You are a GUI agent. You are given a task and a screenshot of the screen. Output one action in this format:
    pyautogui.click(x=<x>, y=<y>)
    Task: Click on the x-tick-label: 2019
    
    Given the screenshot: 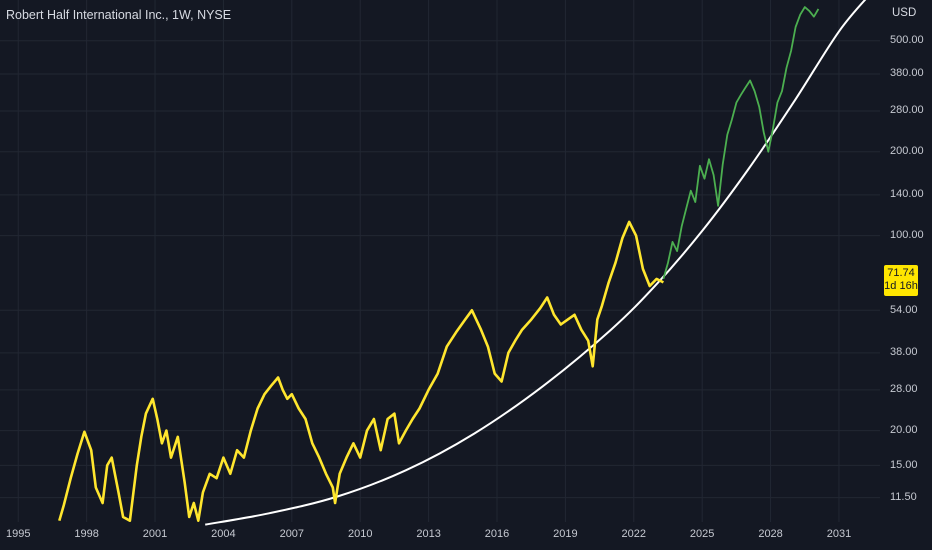 What is the action you would take?
    pyautogui.click(x=565, y=534)
    